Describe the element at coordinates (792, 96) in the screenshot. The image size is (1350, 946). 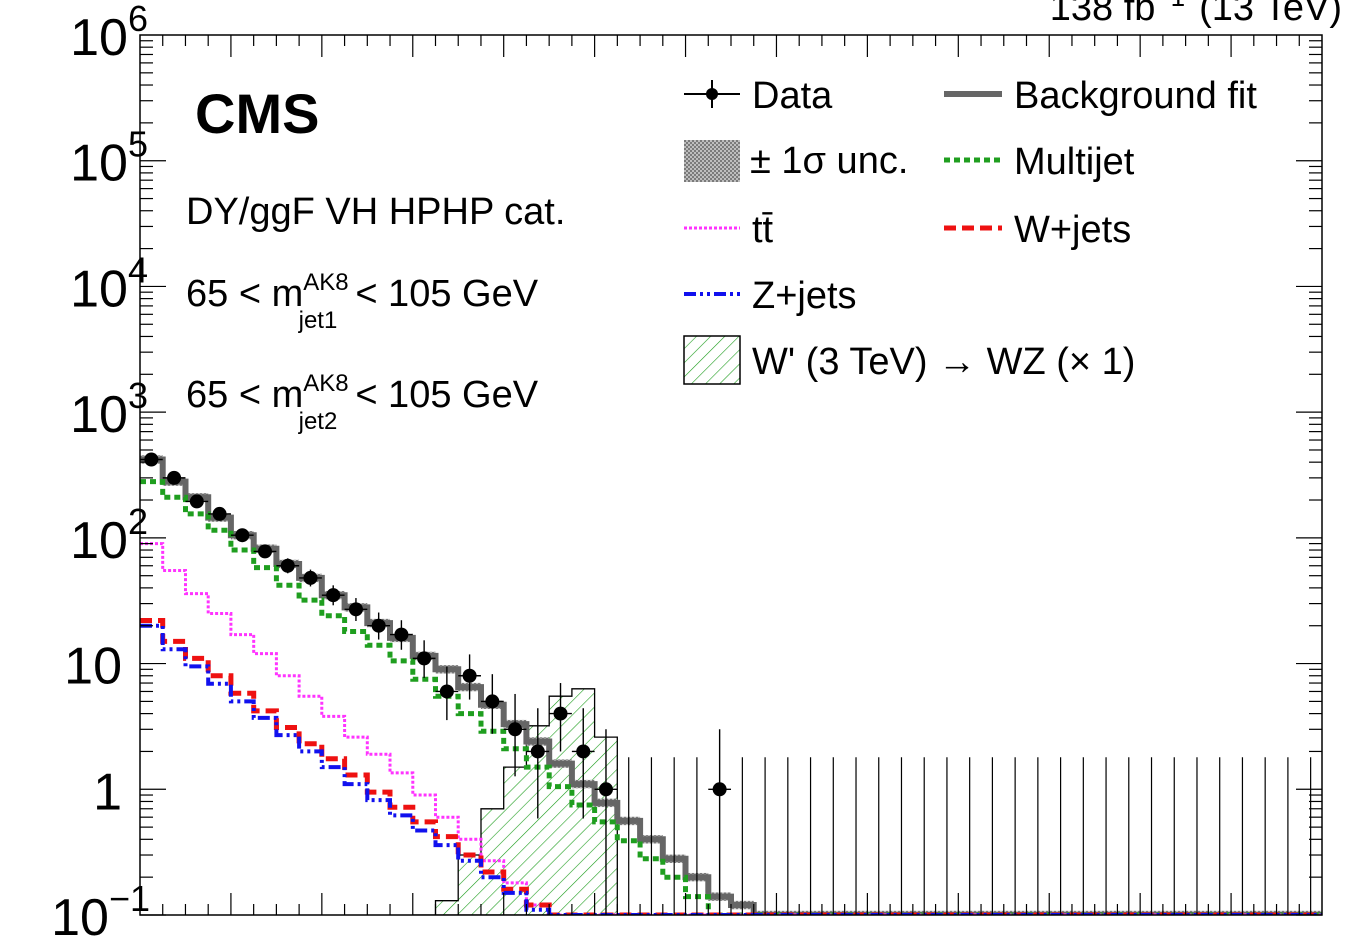
I see `svg-text: Data` at that location.